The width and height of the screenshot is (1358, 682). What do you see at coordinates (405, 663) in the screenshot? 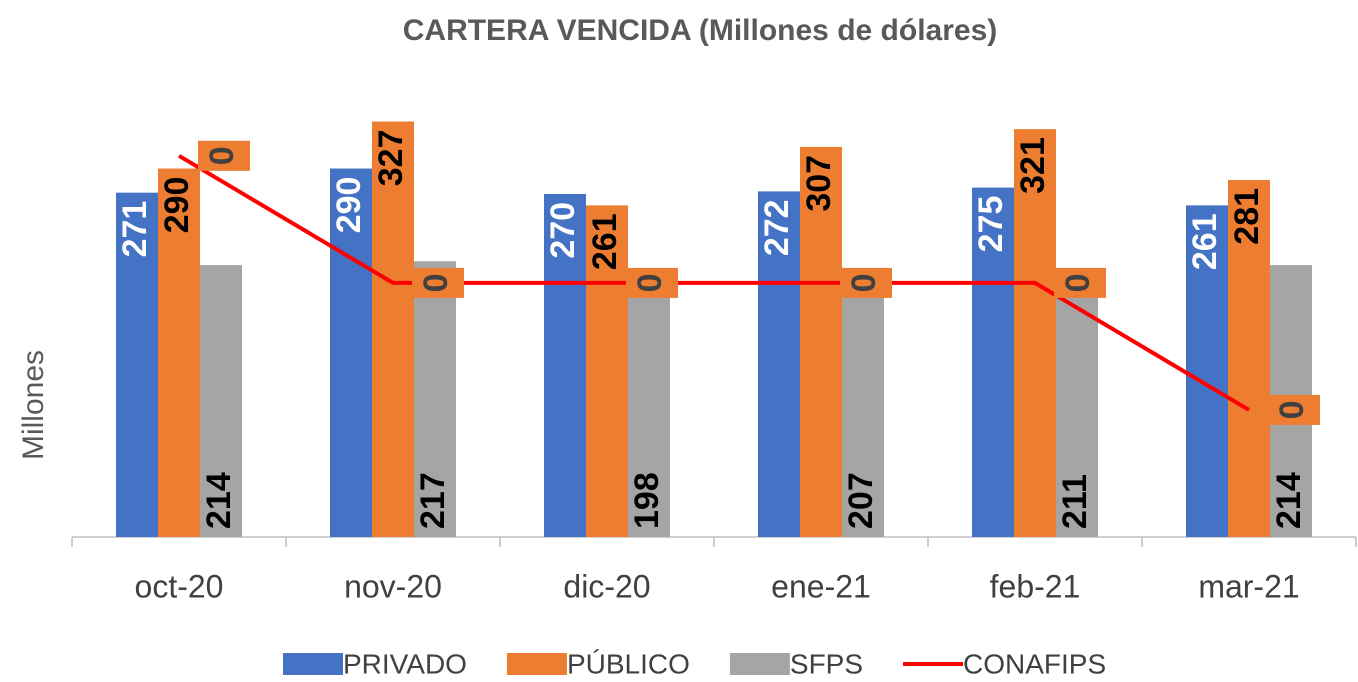
I see `legend-label: PRIVADO` at bounding box center [405, 663].